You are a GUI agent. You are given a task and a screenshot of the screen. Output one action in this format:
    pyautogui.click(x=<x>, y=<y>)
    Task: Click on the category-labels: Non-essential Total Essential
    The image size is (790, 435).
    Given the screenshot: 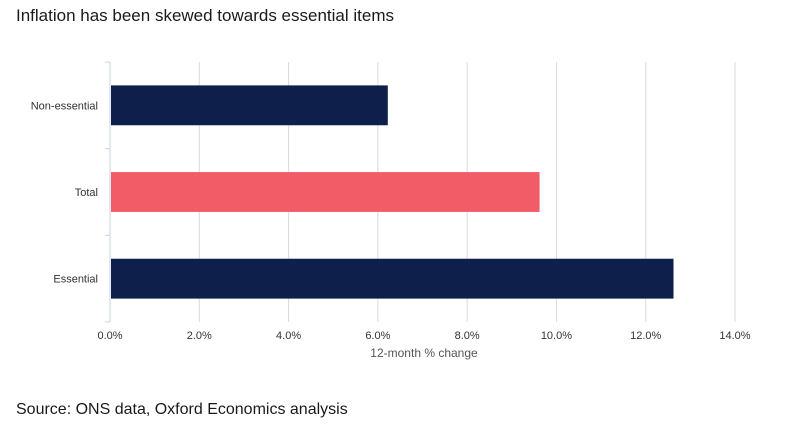 What is the action you would take?
    pyautogui.click(x=64, y=192)
    